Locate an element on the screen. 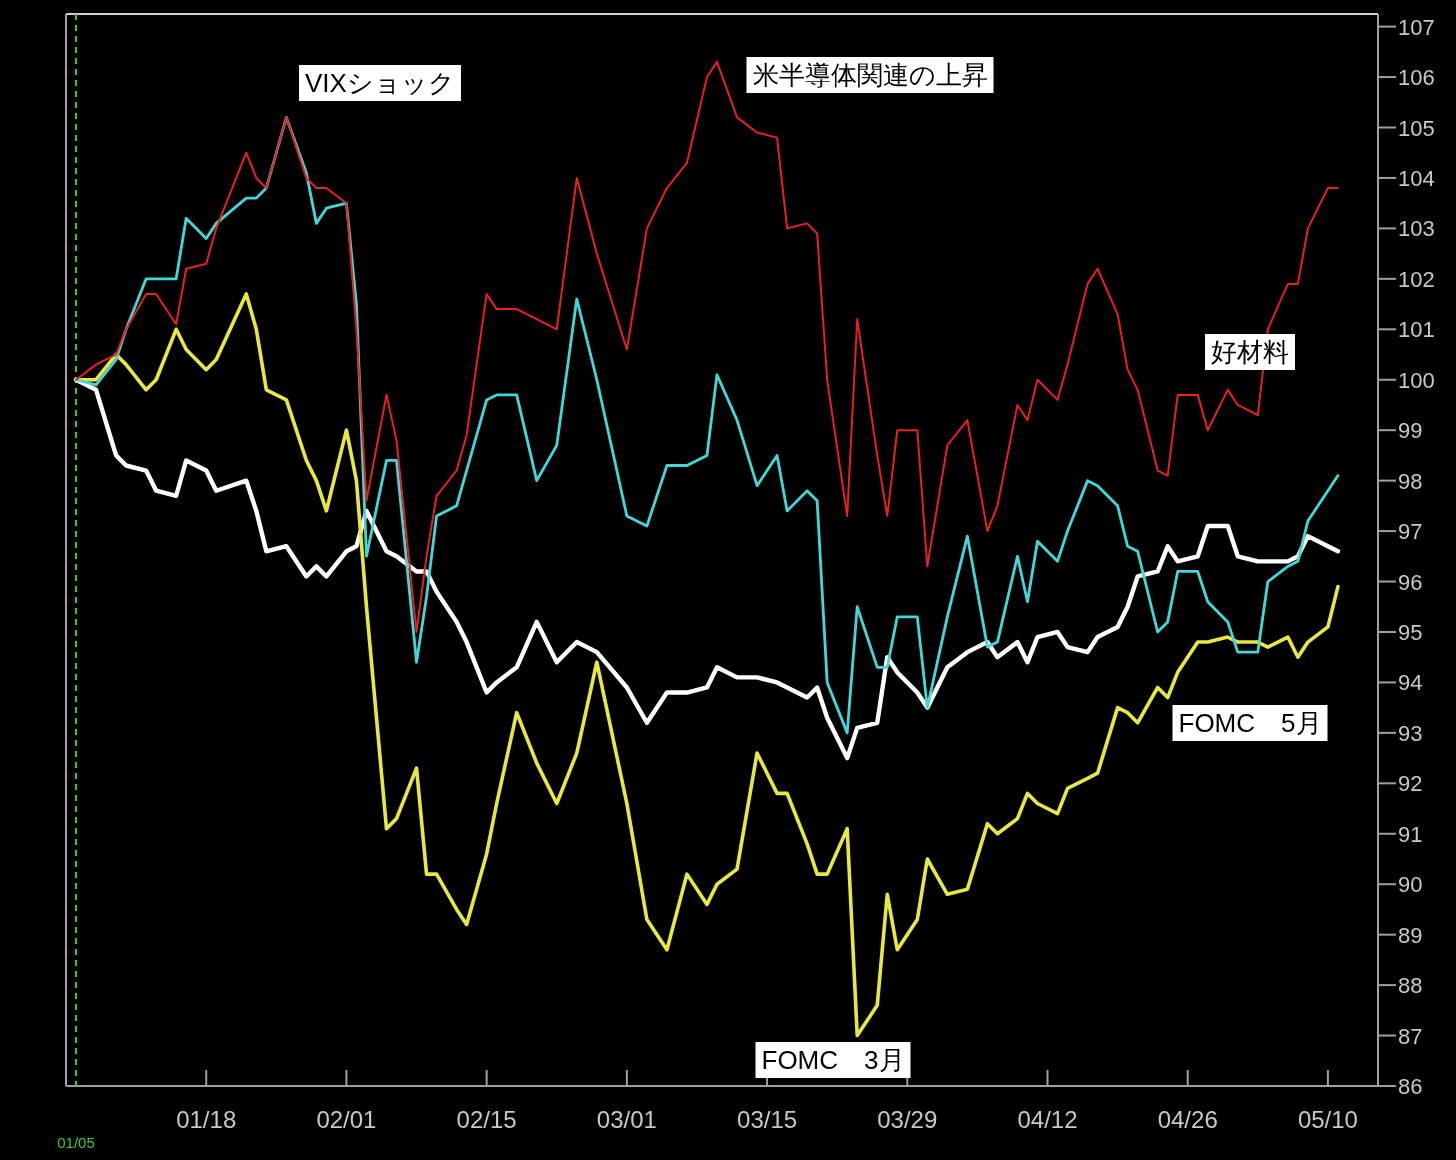 The image size is (1456, 1160). annotation: VIXショック is located at coordinates (380, 83).